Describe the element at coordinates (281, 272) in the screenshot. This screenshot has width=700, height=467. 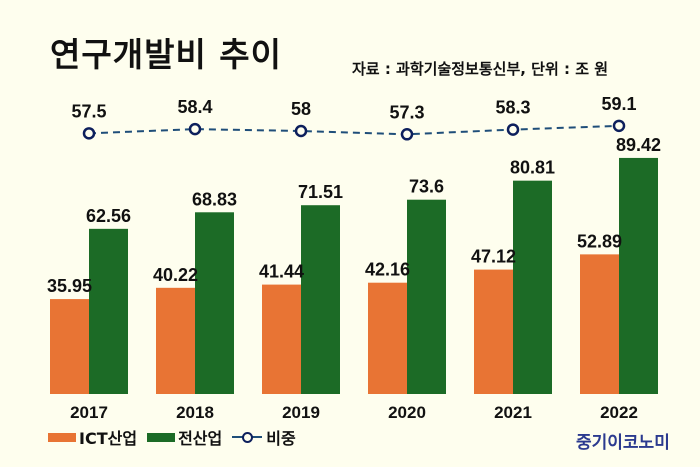
I see `data-label-ict-2019: 41.44` at that location.